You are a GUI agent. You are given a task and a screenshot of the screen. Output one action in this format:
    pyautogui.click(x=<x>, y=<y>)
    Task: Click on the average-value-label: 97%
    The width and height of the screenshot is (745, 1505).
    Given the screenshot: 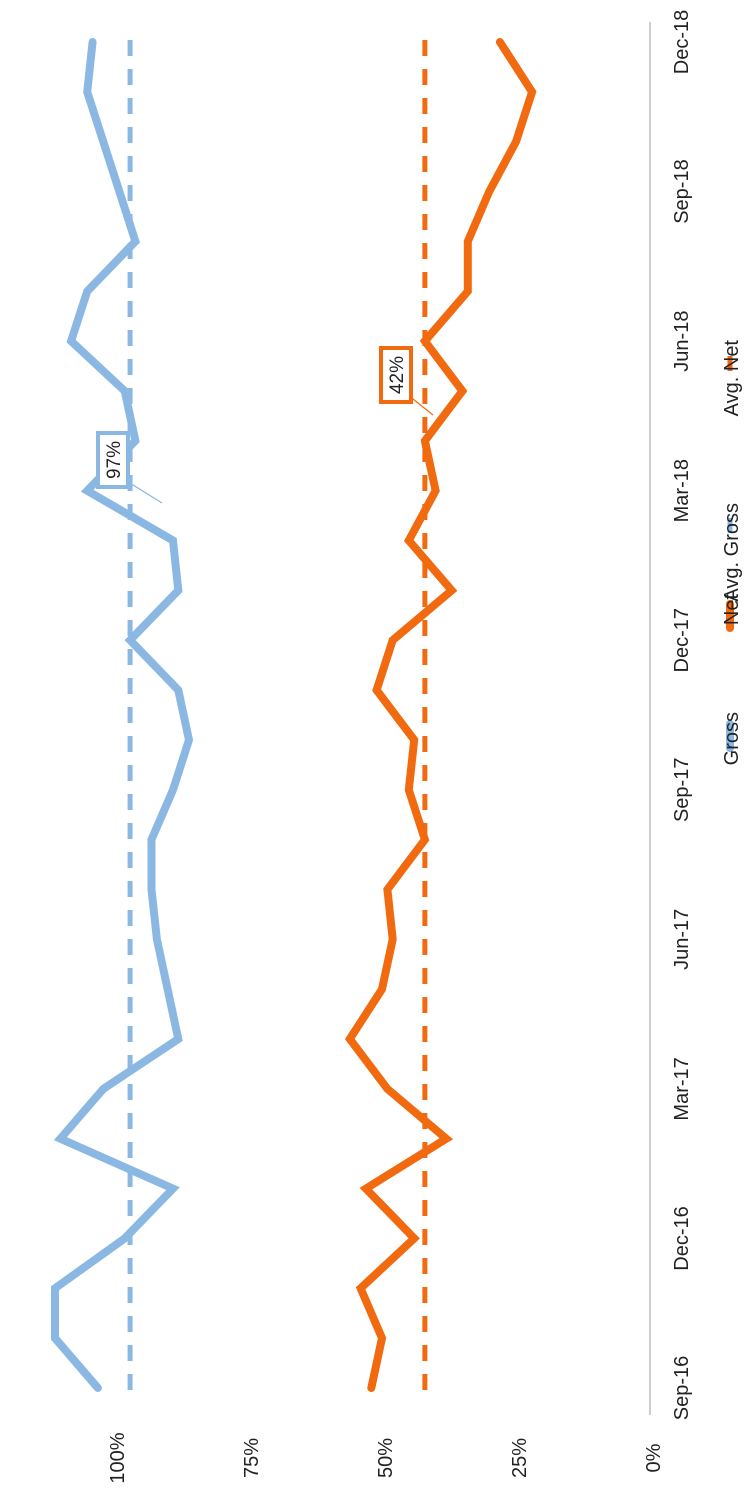 What is the action you would take?
    pyautogui.click(x=114, y=460)
    